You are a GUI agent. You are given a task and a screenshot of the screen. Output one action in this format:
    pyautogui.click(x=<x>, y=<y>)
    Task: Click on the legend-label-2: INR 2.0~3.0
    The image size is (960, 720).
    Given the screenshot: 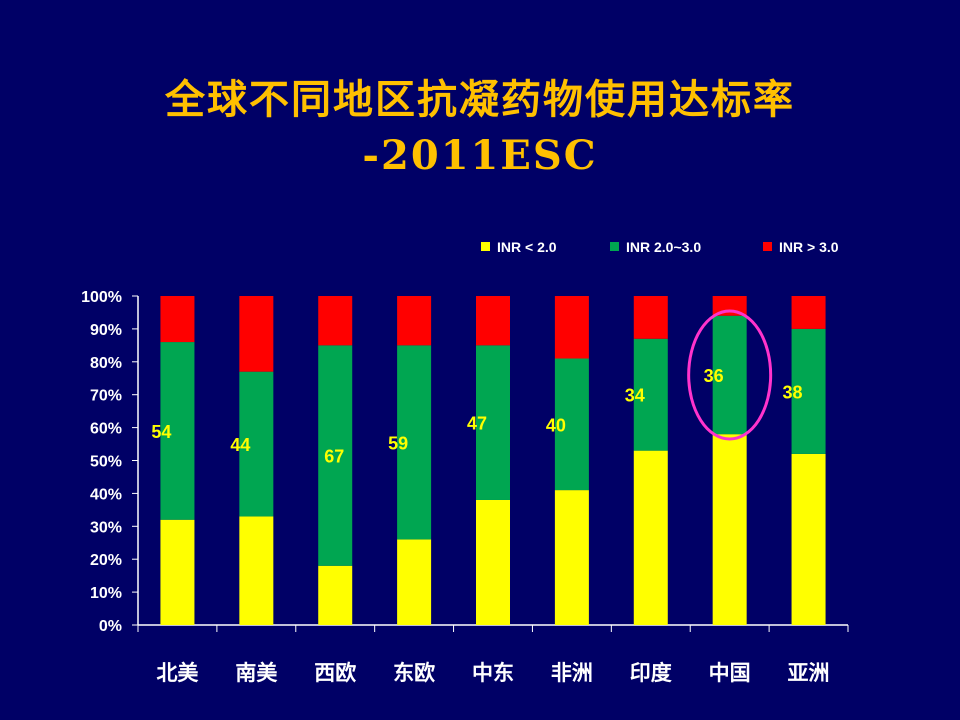 What is the action you would take?
    pyautogui.click(x=663, y=247)
    